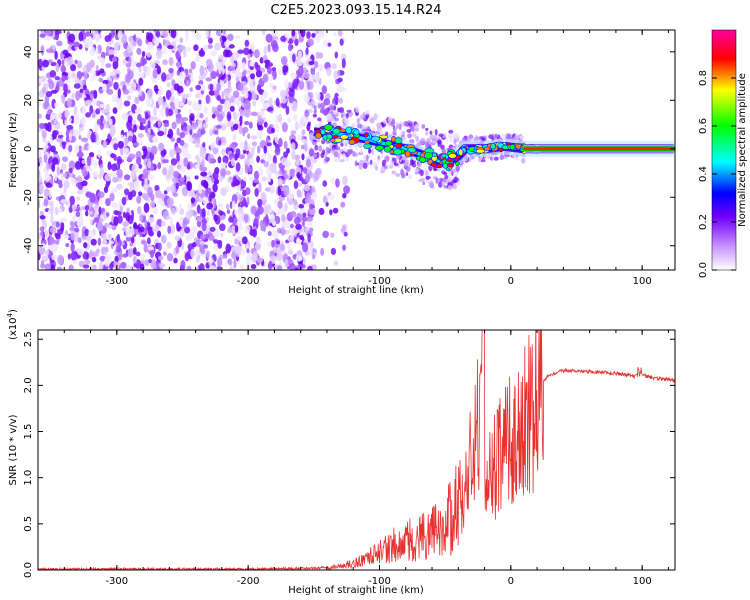  I want to click on spectrogram-y-tick-label: 40, so click(28, 51).